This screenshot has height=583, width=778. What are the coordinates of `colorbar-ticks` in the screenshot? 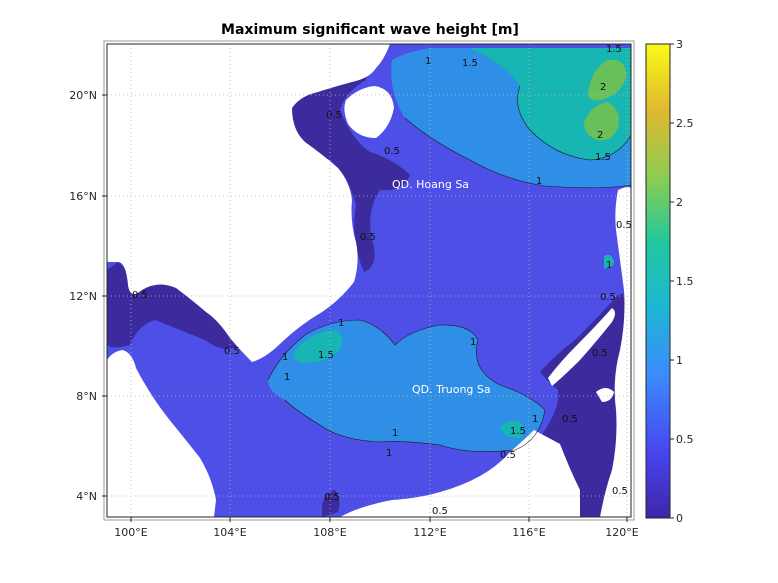 It's located at (672, 281).